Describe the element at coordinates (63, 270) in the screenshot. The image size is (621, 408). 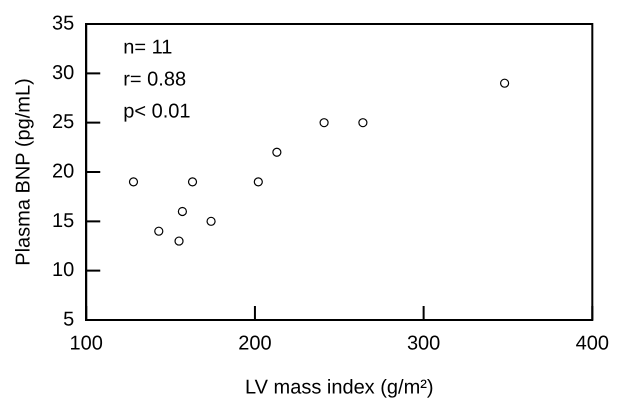
I see `y-tick-label: 10` at that location.